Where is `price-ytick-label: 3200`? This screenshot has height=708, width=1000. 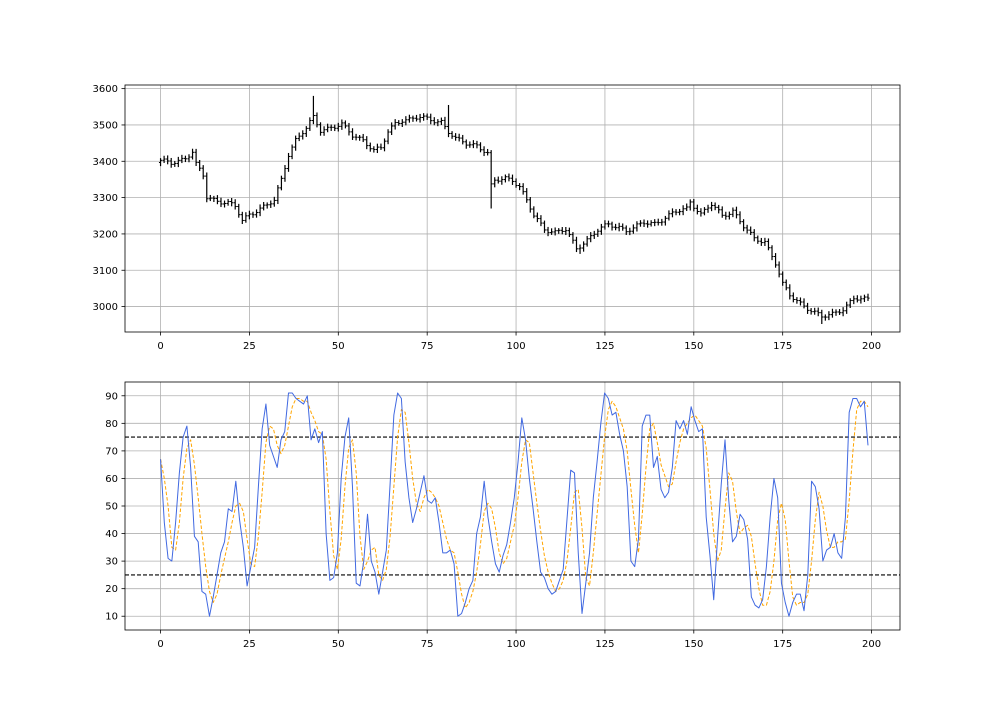 price-ytick-label: 3200 is located at coordinates (105, 234).